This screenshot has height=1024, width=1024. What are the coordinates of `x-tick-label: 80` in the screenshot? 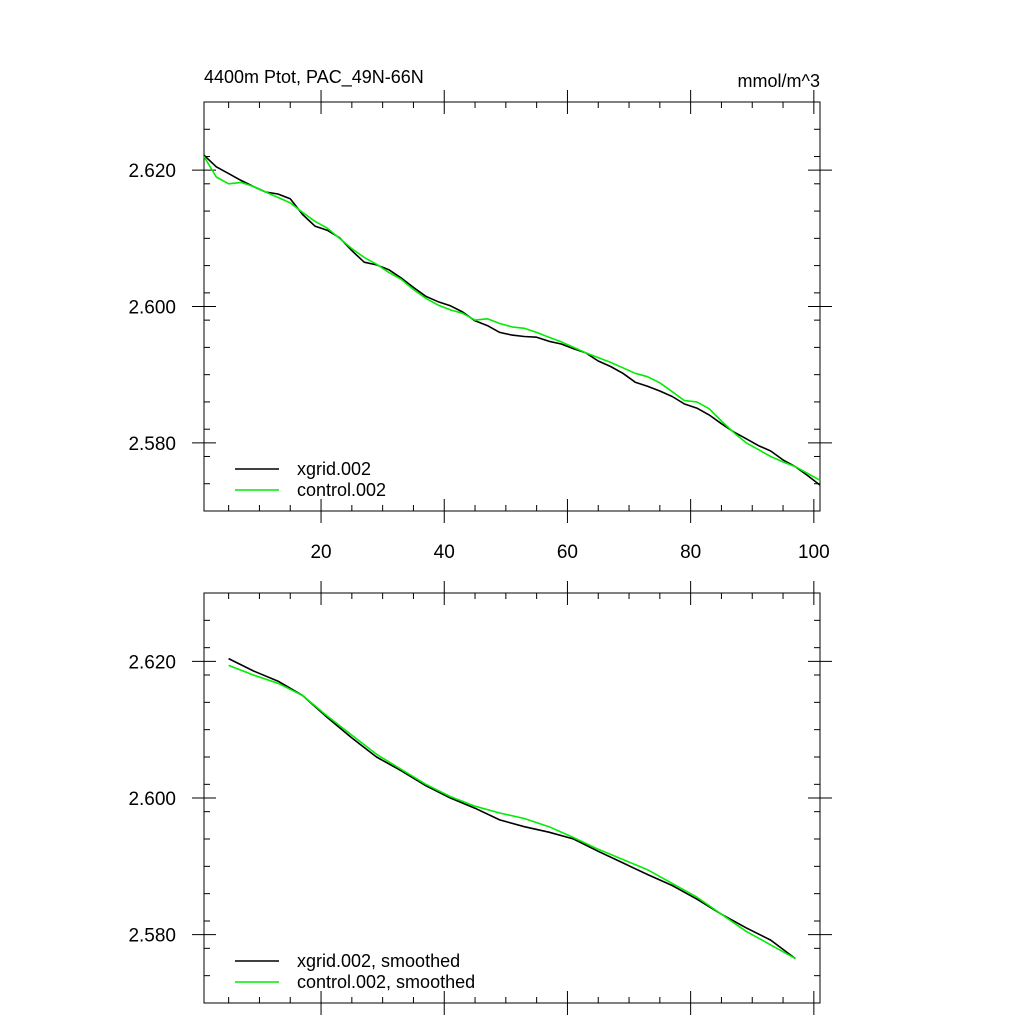 It's located at (690, 552).